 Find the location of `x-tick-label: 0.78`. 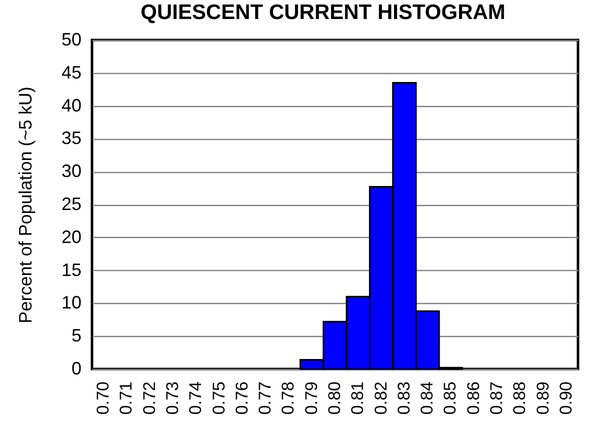

x-tick-label: 0.78 is located at coordinates (288, 398).